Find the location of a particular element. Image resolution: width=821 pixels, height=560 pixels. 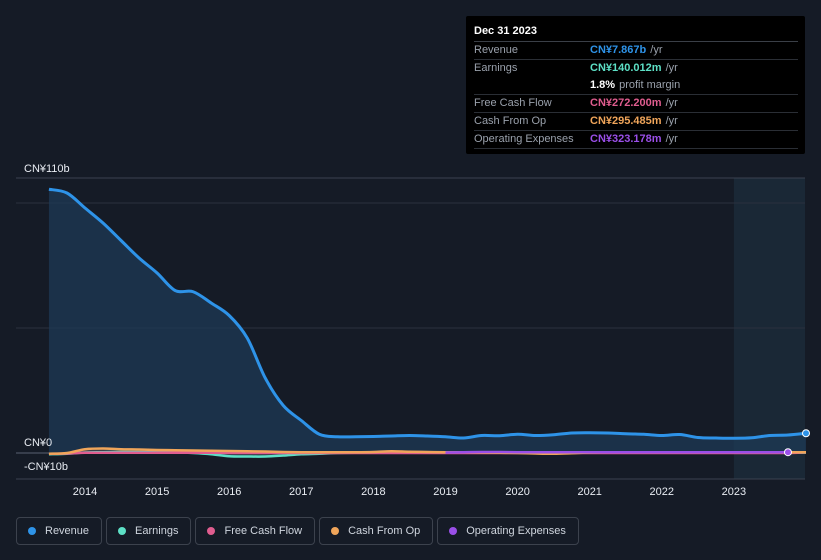

x-tick-label: 2021 is located at coordinates (589, 492).